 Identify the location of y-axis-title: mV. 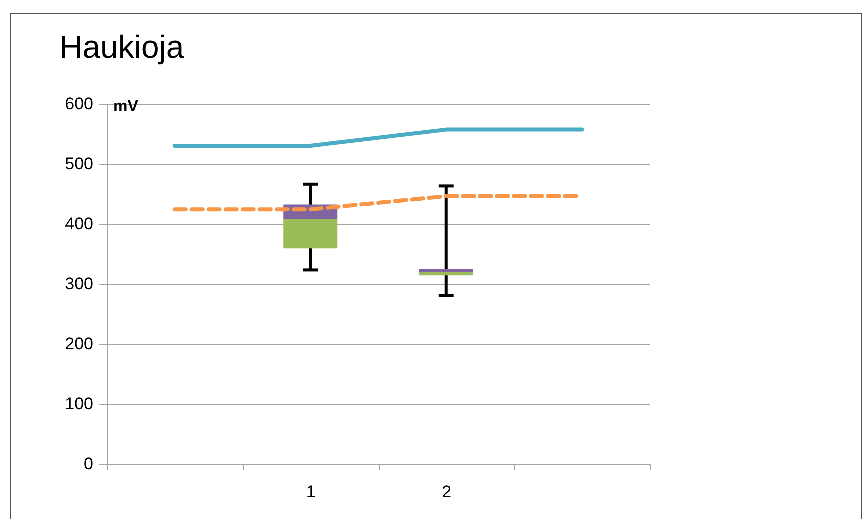
(126, 107).